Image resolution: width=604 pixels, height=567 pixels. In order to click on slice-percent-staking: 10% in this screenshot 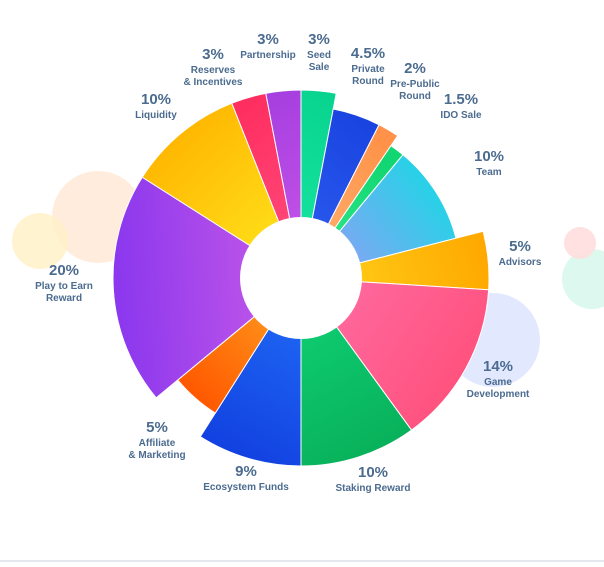, I will do `click(373, 472)`.